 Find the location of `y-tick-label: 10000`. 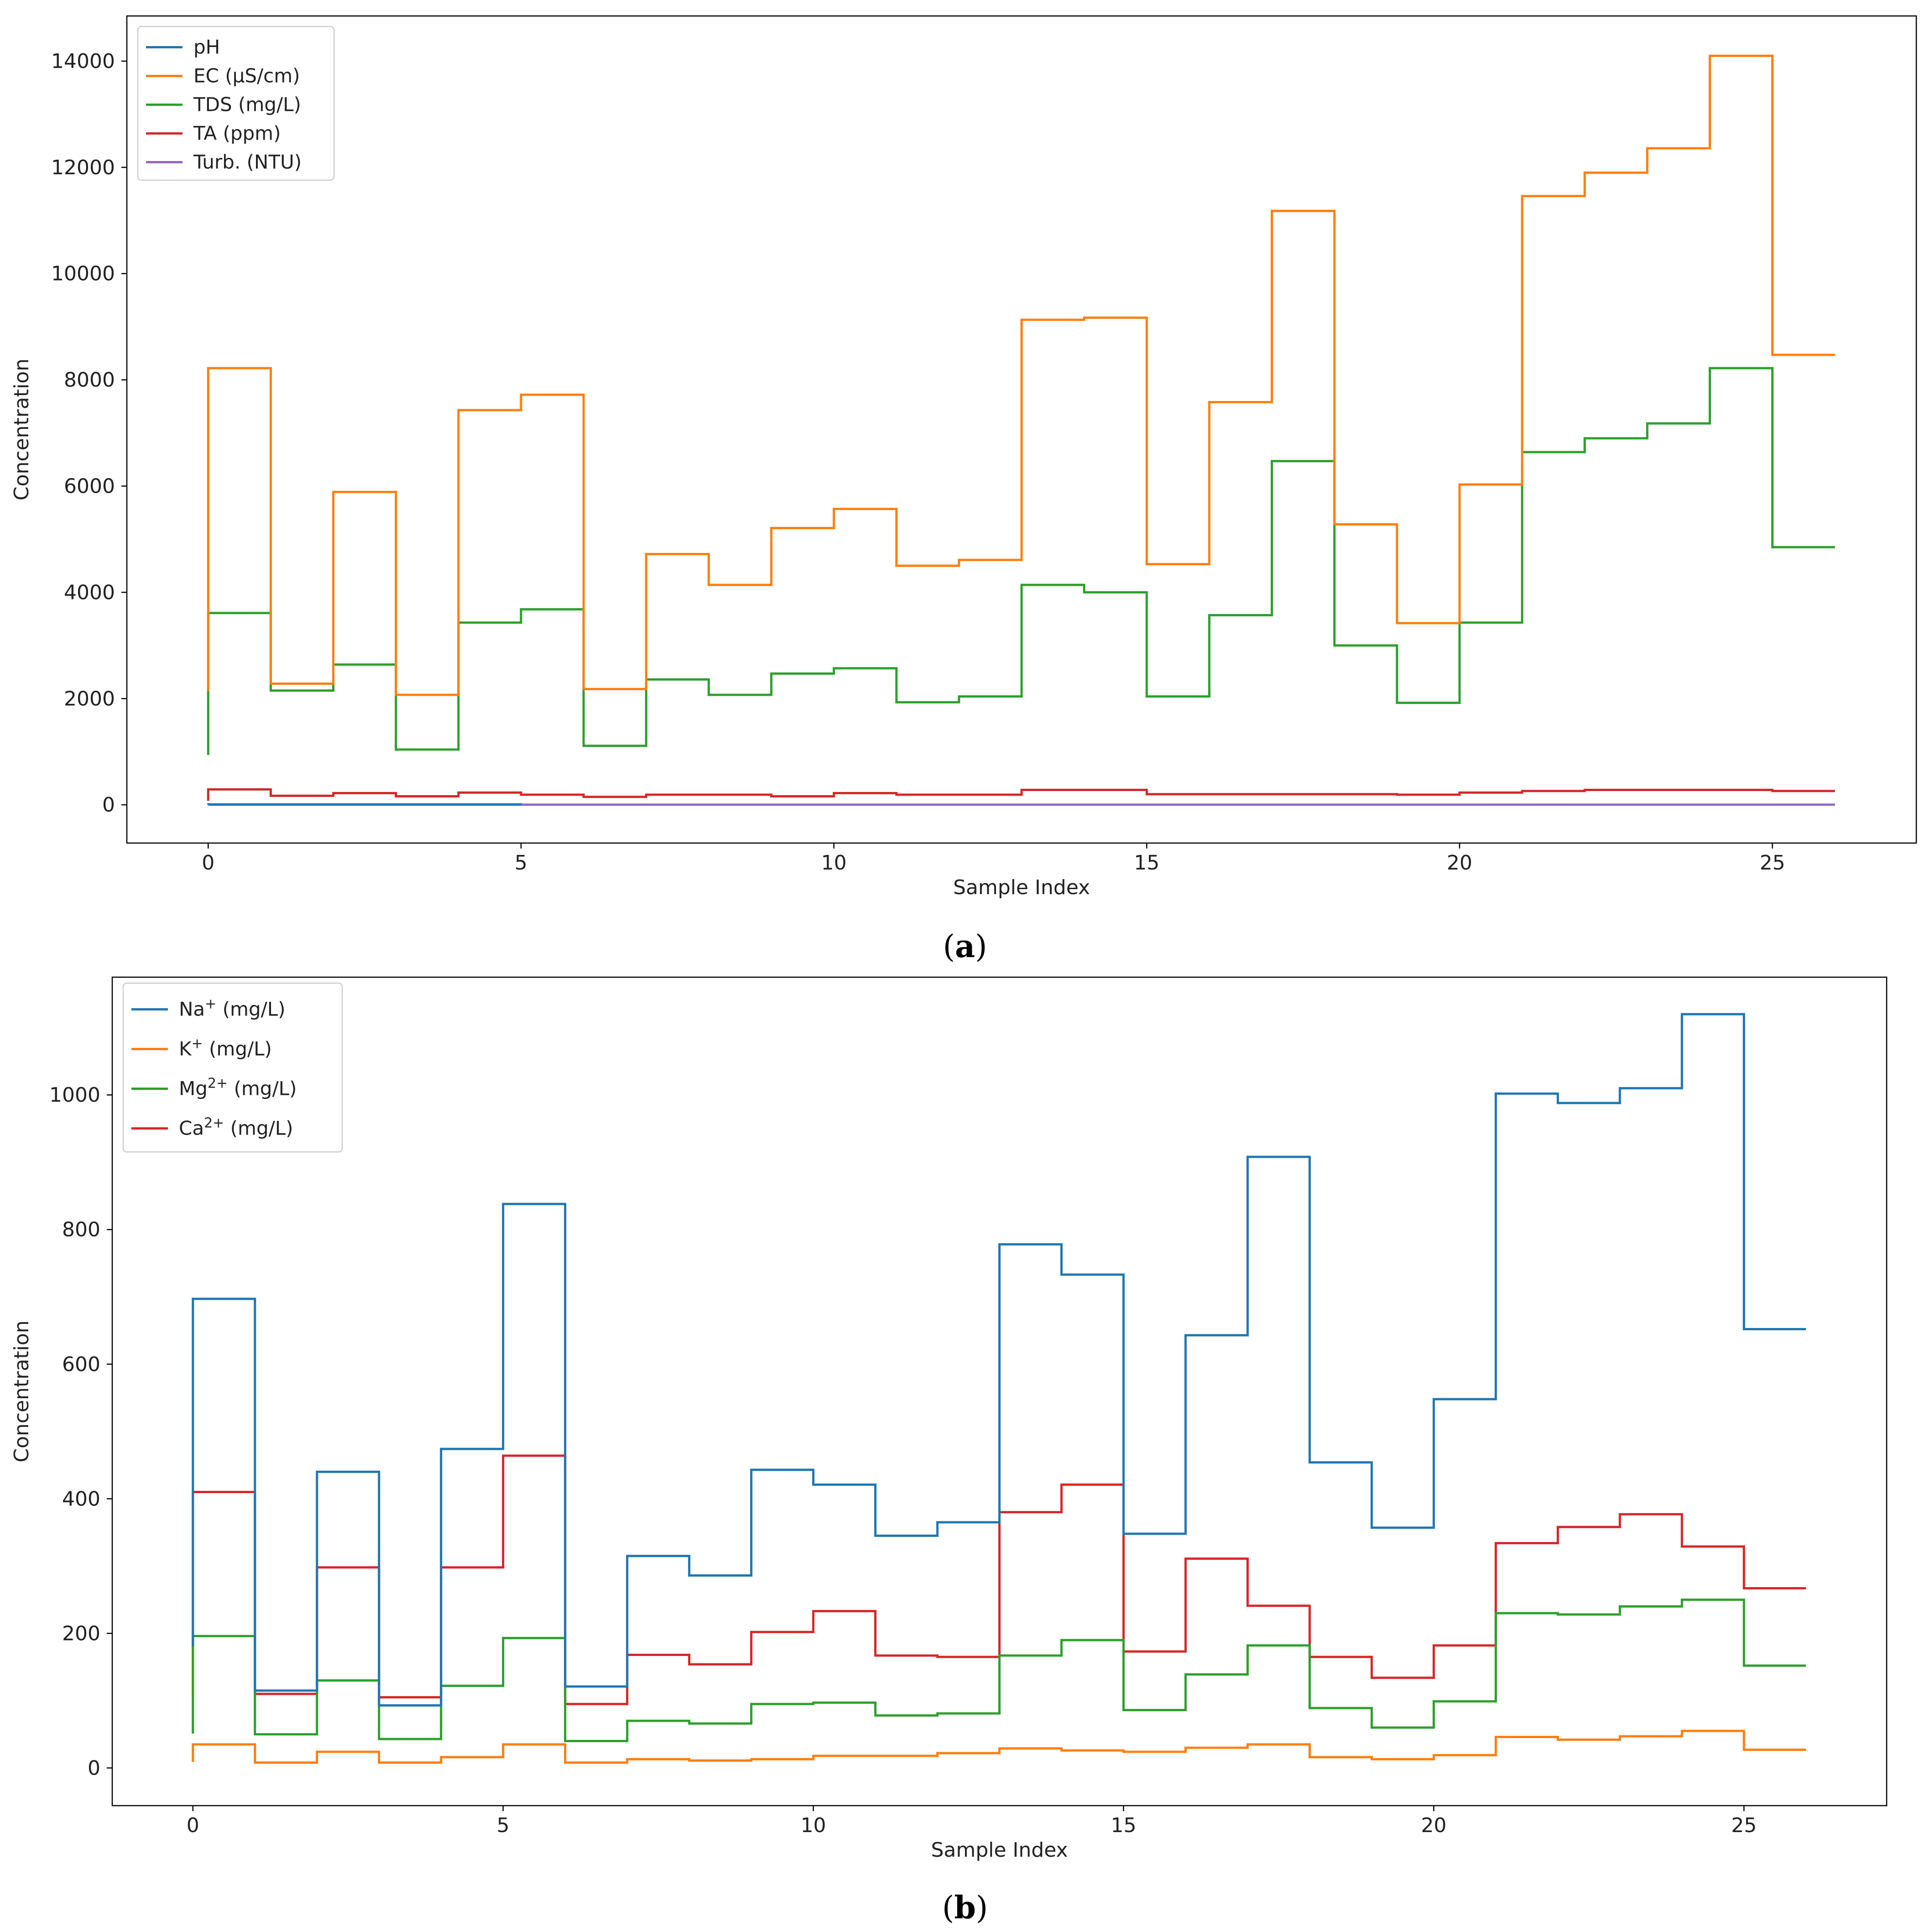

y-tick-label: 10000 is located at coordinates (83, 274).